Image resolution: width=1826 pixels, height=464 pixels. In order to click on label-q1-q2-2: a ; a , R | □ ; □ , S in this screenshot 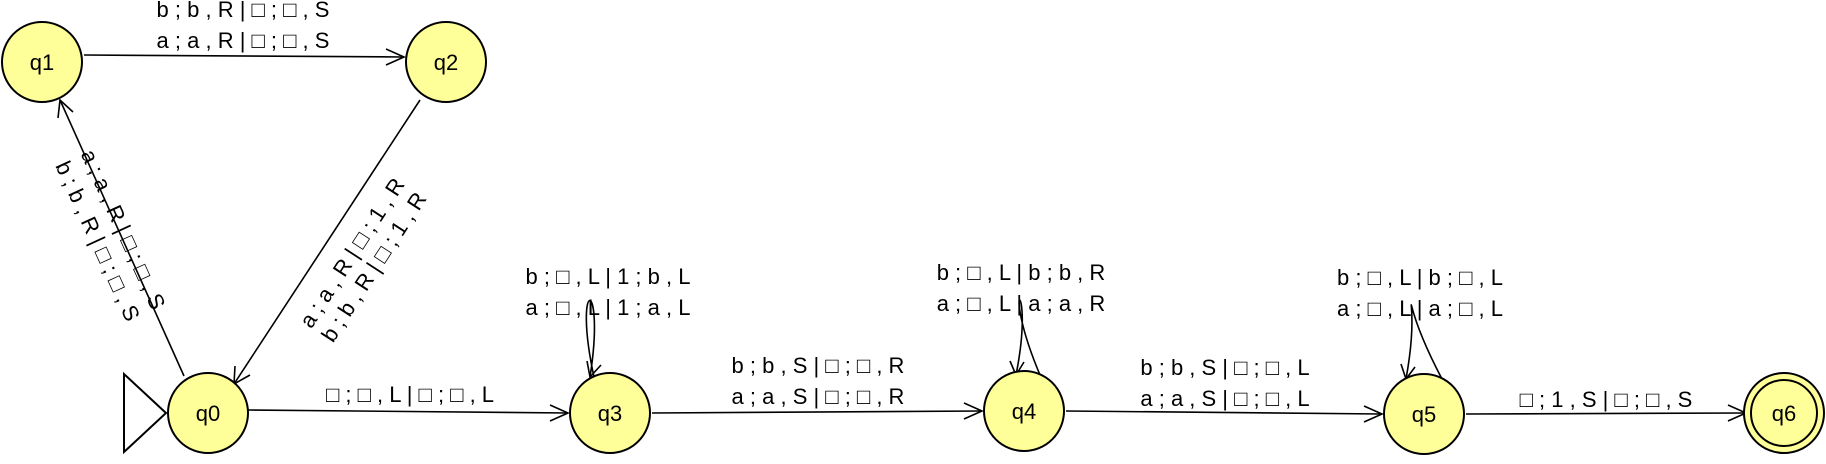, I will do `click(243, 40)`.